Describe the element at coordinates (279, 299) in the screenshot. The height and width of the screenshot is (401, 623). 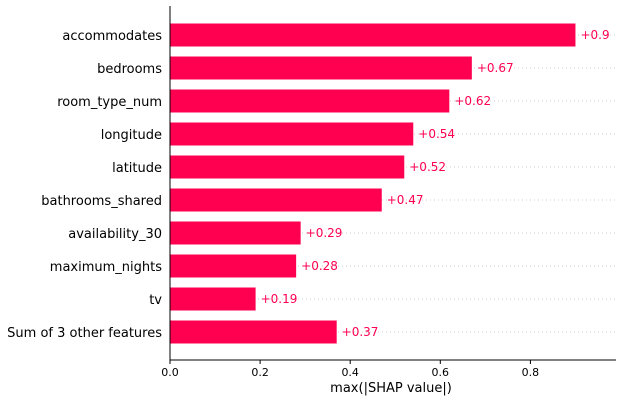
I see `value-label: +0.19` at that location.